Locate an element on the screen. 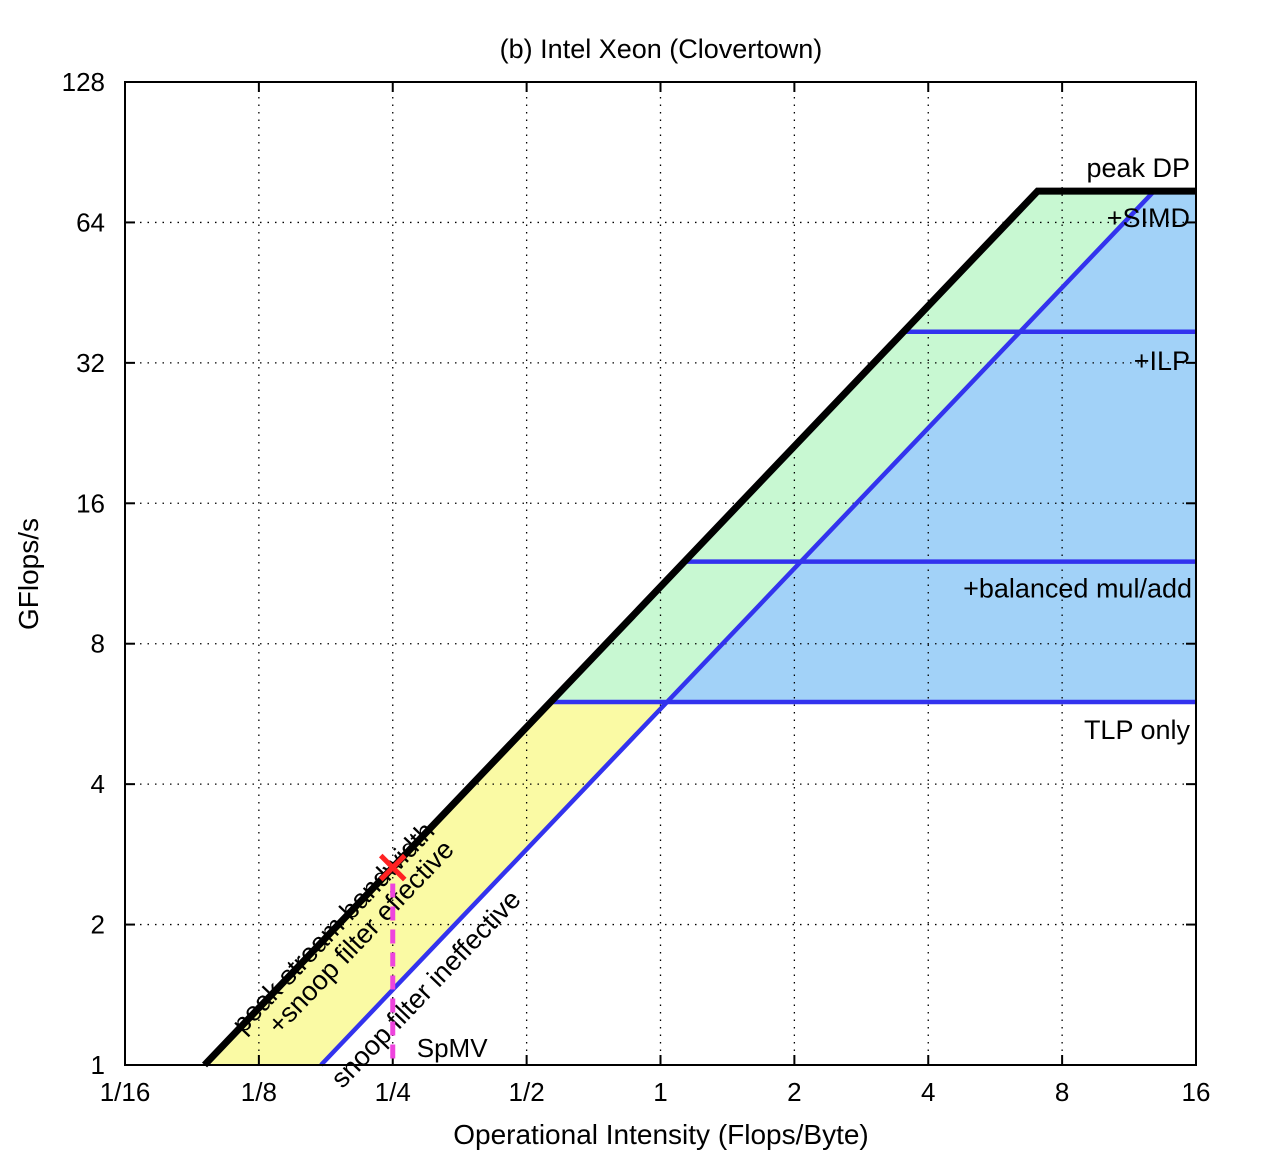 The image size is (1276, 1174). y-tick-label: 128 is located at coordinates (83, 82).